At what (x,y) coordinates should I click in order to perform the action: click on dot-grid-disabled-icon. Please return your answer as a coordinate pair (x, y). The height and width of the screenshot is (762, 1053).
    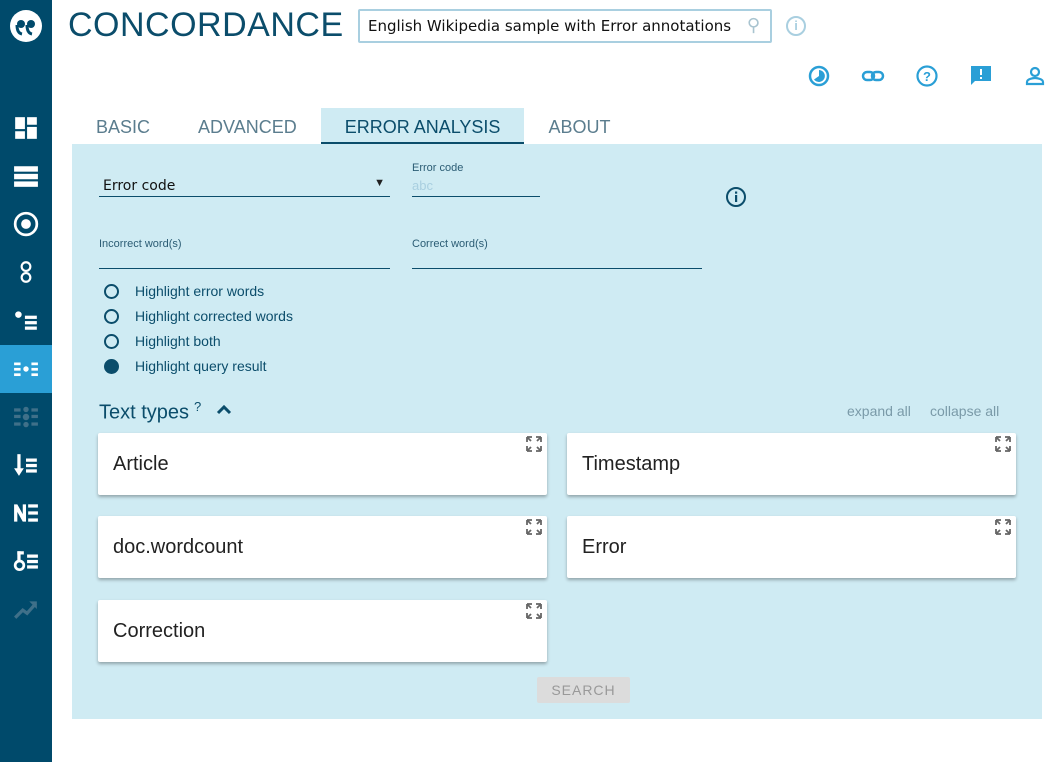
    Looking at the image, I should click on (26, 417).